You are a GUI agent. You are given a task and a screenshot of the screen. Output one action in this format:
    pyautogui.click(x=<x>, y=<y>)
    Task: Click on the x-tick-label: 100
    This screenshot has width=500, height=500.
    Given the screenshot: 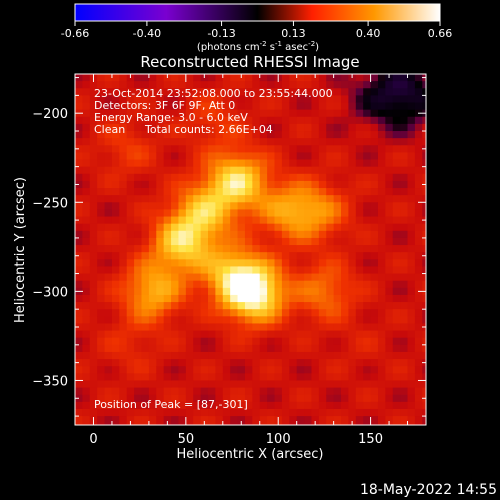 What is the action you would take?
    pyautogui.click(x=278, y=439)
    